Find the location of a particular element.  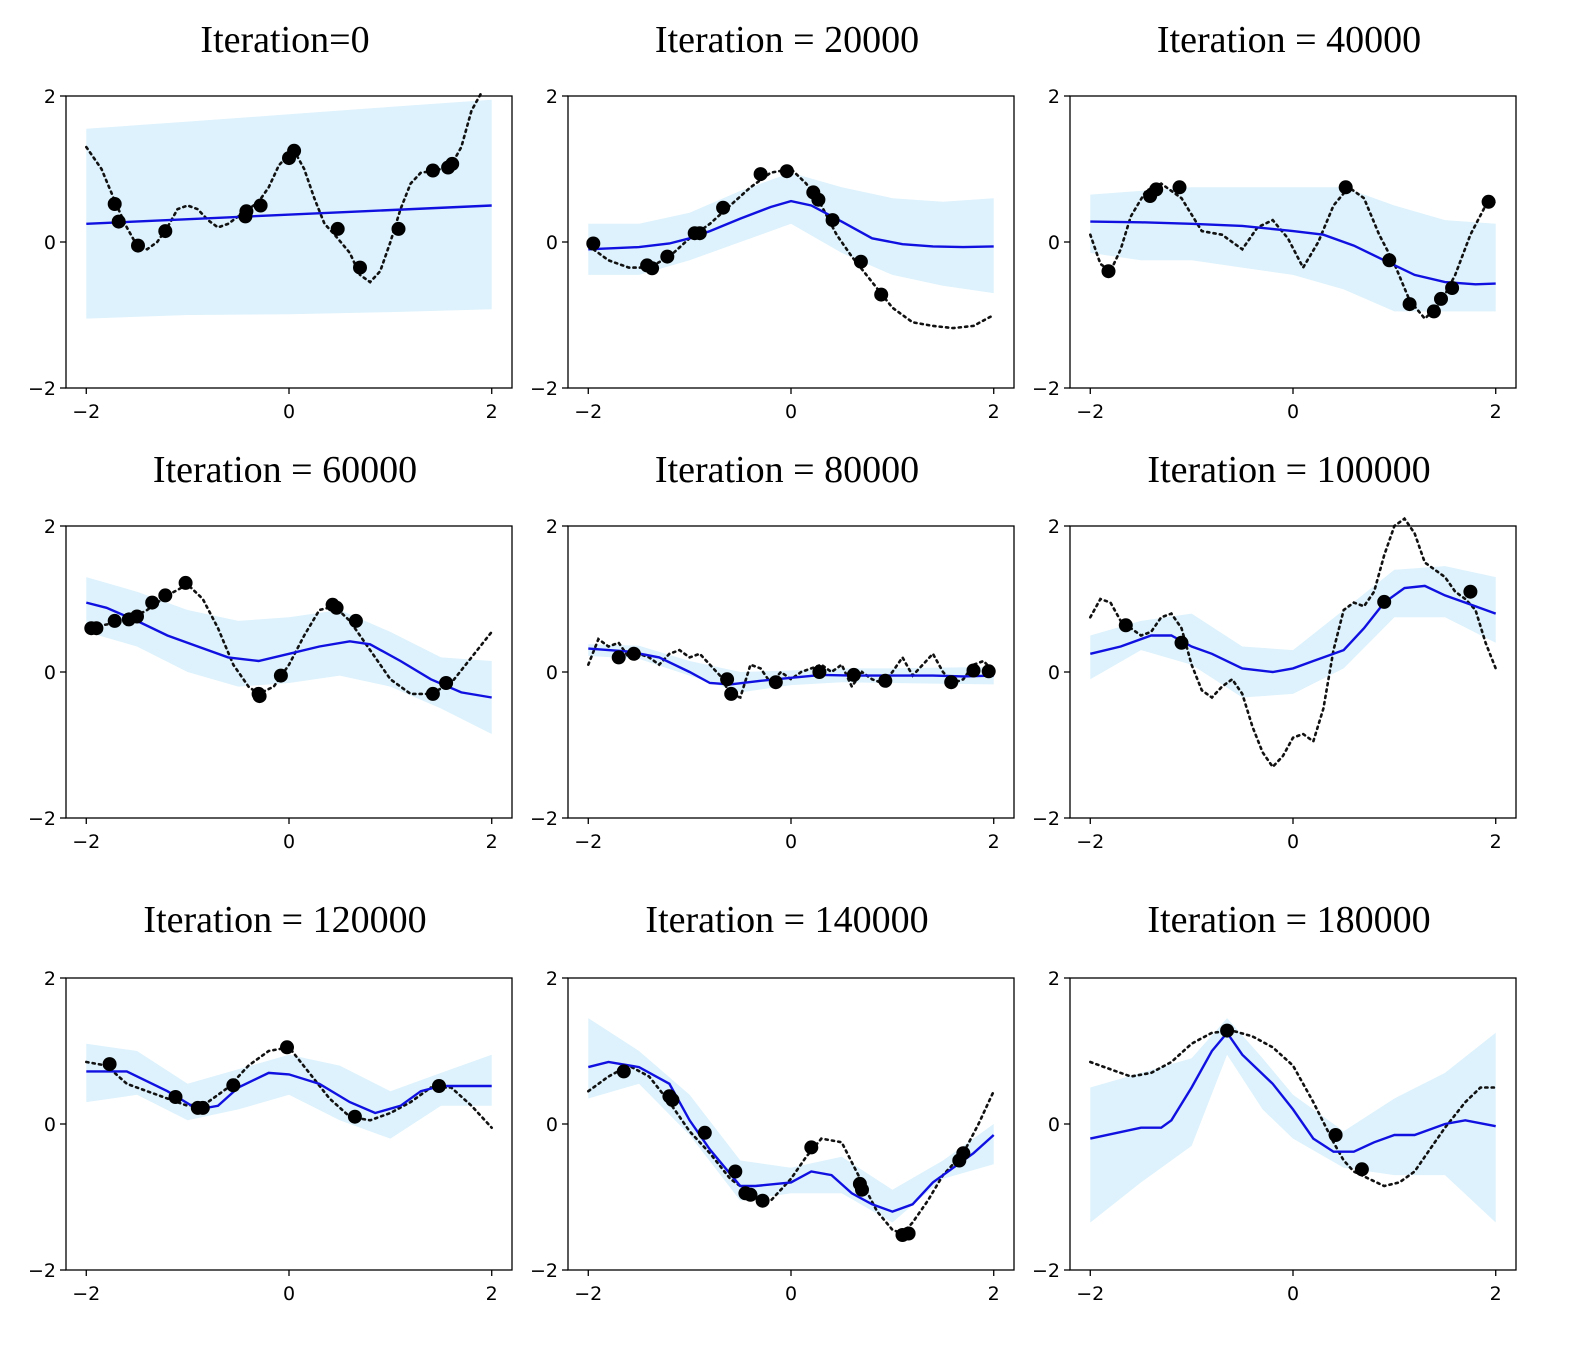

panel-5: Iteration = 80000 −2 0 2 −2 0 2 is located at coordinates (772, 651).